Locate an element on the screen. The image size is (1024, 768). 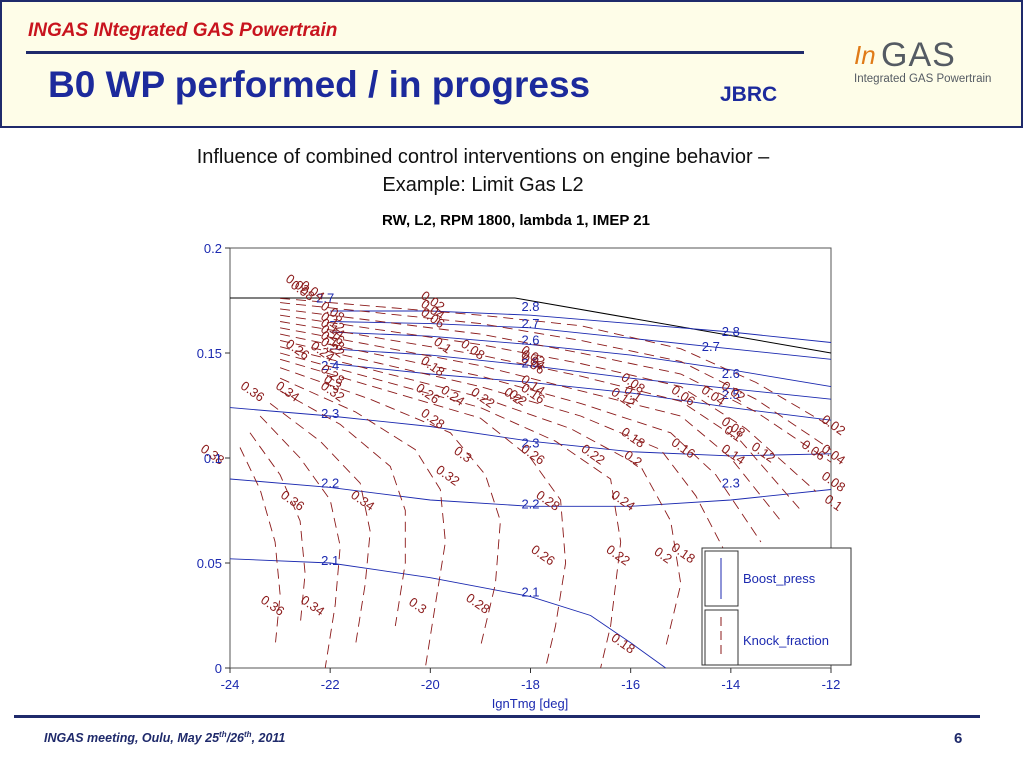
logo-prefix: In is located at coordinates (865, 55).